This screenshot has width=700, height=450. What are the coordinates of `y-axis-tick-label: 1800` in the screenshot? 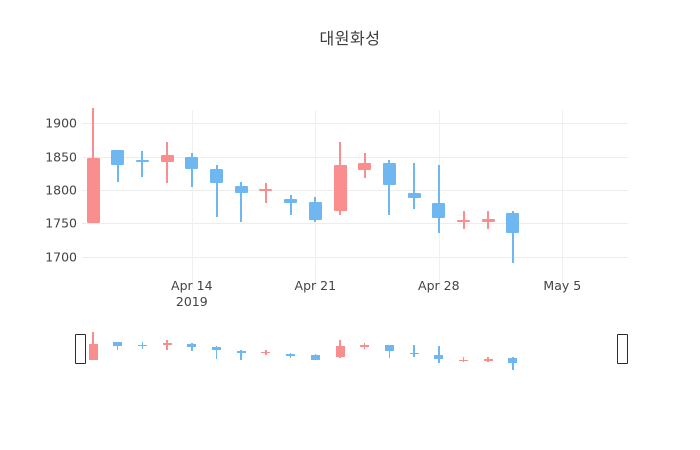 It's located at (61, 190).